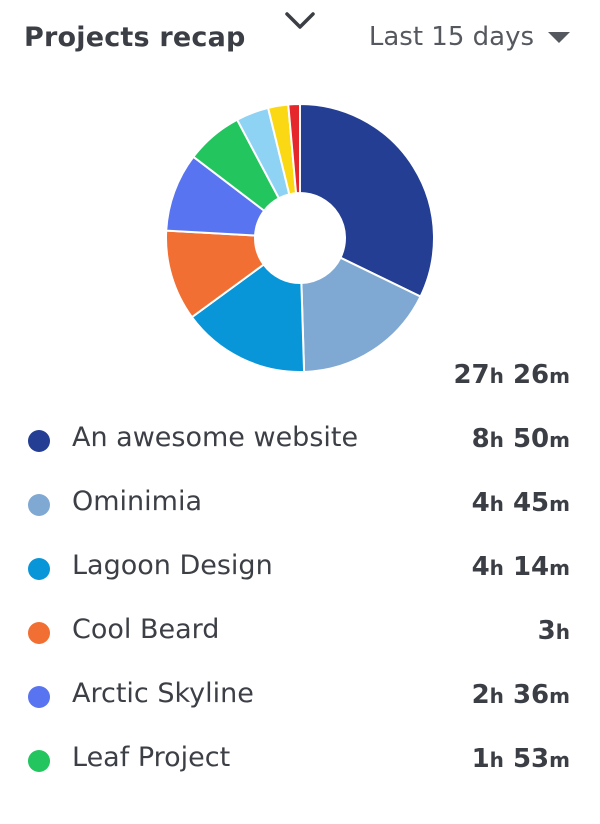  What do you see at coordinates (151, 757) in the screenshot?
I see `project-name: Leaf Project` at bounding box center [151, 757].